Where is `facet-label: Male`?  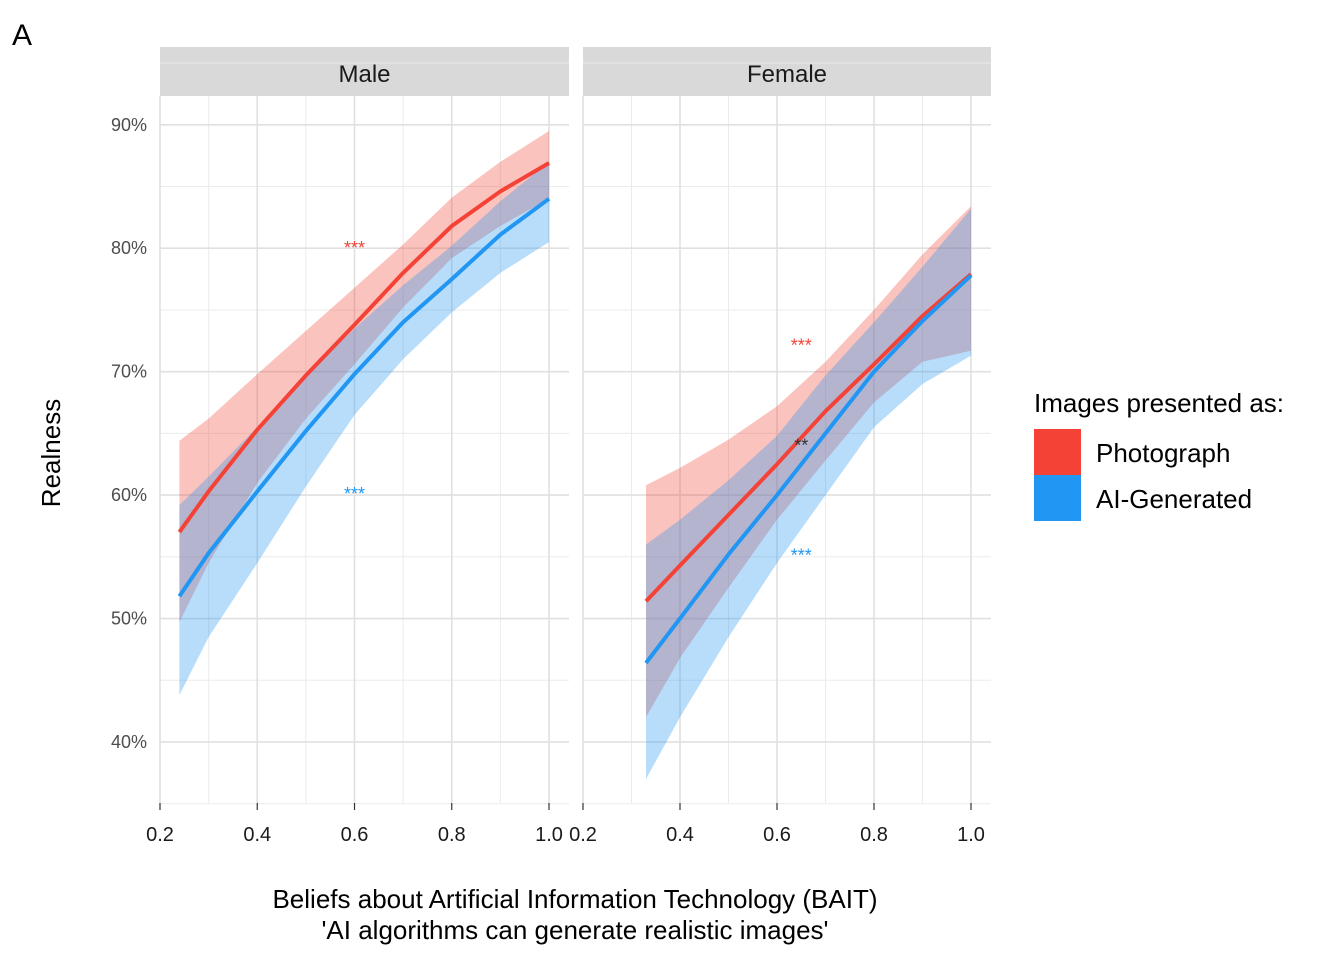
facet-label: Male is located at coordinates (364, 74).